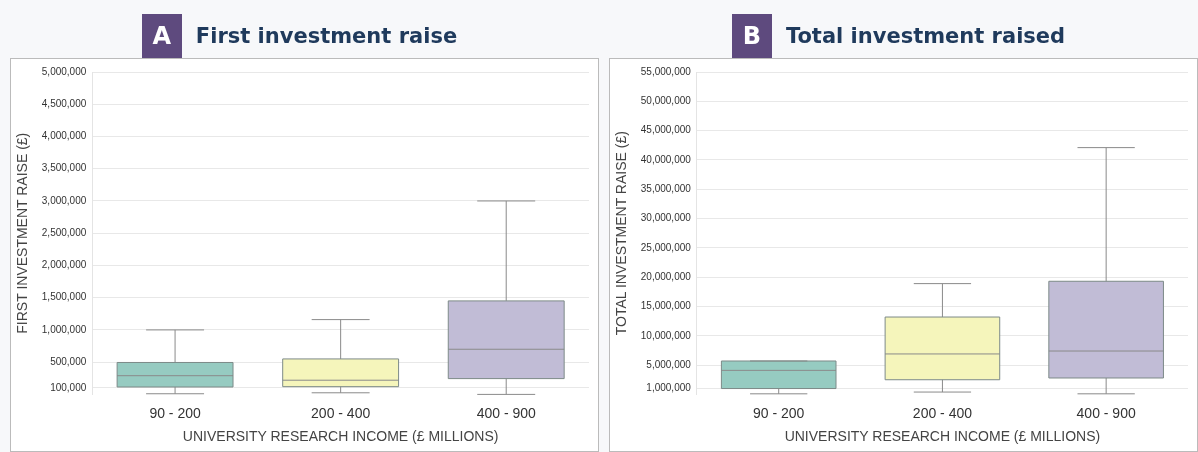 The width and height of the screenshot is (1198, 452). What do you see at coordinates (666, 276) in the screenshot?
I see `y-tick-label: 20,000,000` at bounding box center [666, 276].